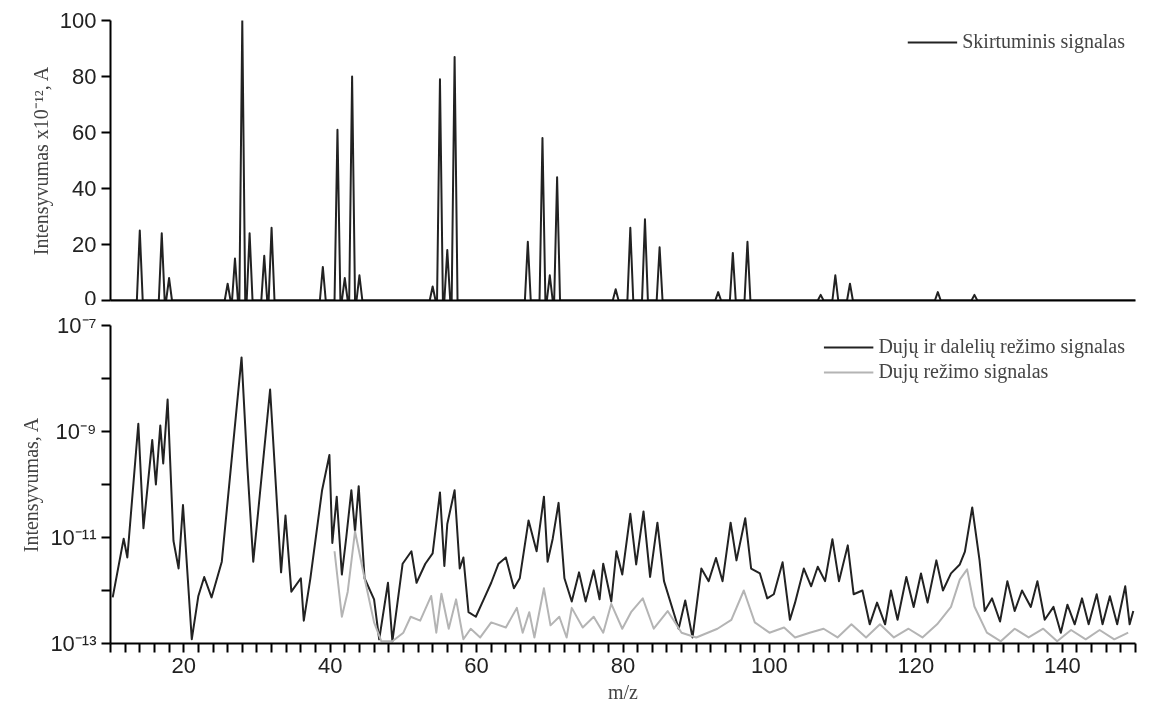 The height and width of the screenshot is (717, 1165). What do you see at coordinates (32, 485) in the screenshot?
I see `y-axis-title: Intensyvumas, A` at bounding box center [32, 485].